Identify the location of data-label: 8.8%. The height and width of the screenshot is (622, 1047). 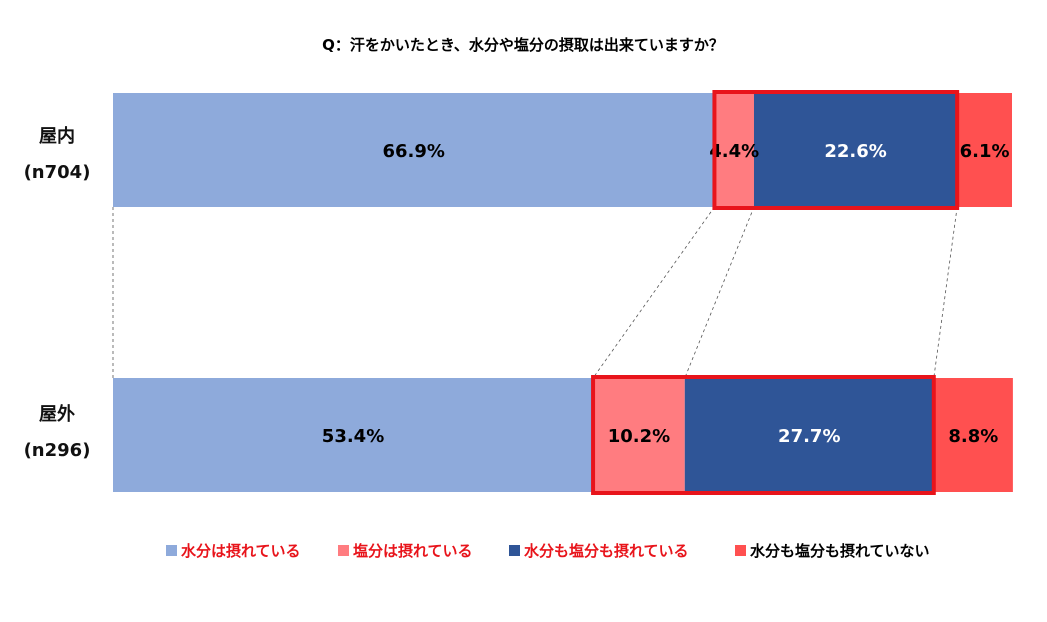
(973, 436).